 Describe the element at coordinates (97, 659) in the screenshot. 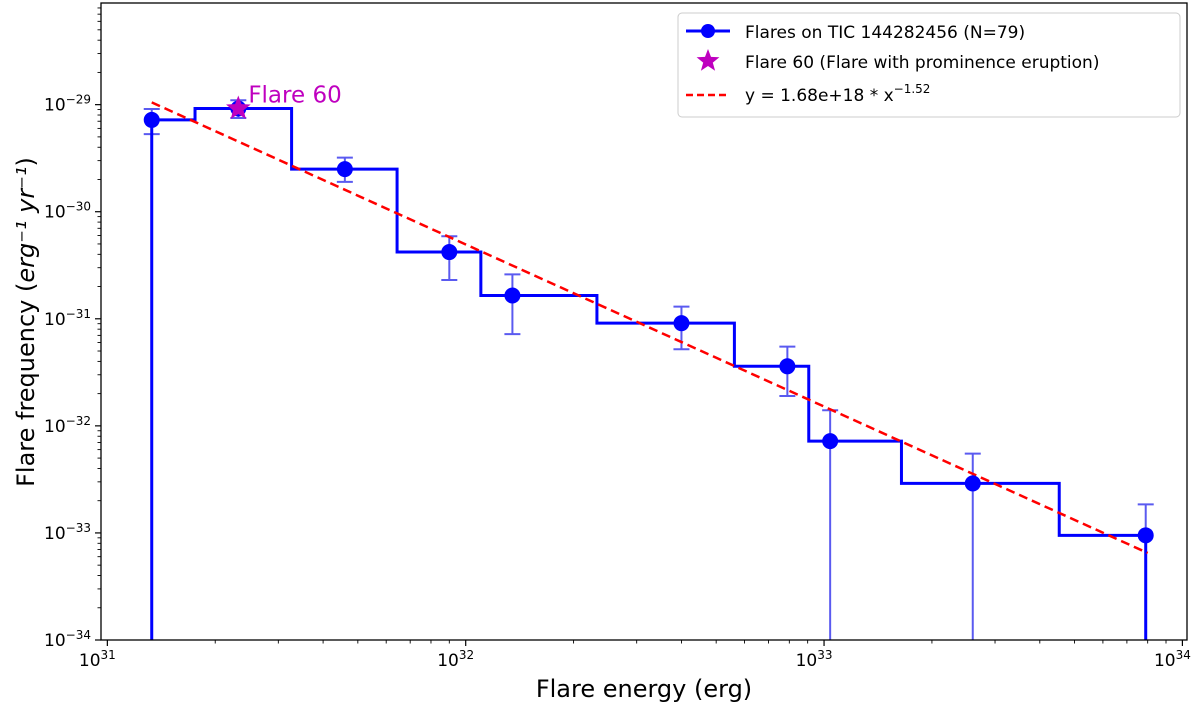

I see `x-tick-label: 1031` at that location.